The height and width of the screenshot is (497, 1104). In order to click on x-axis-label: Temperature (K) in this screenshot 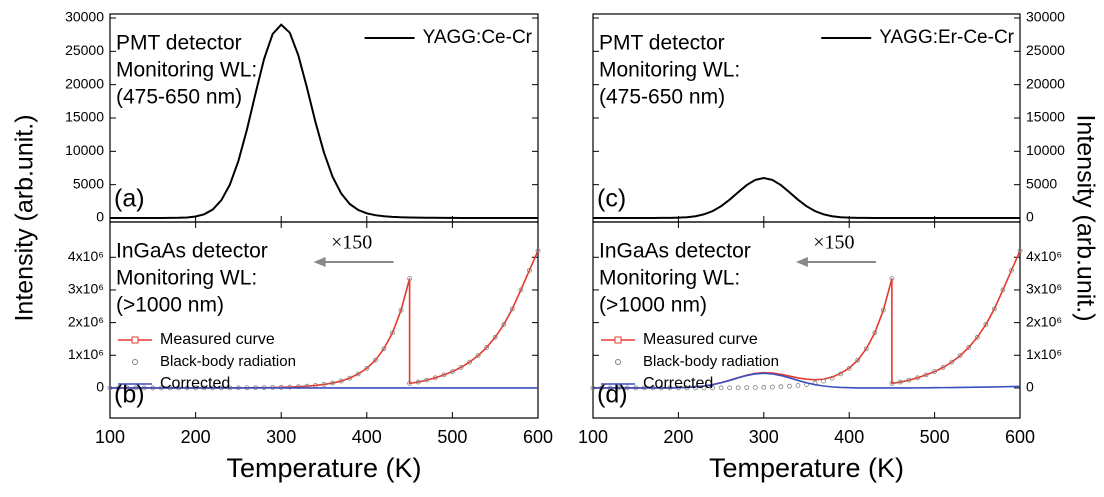, I will do `click(323, 468)`.